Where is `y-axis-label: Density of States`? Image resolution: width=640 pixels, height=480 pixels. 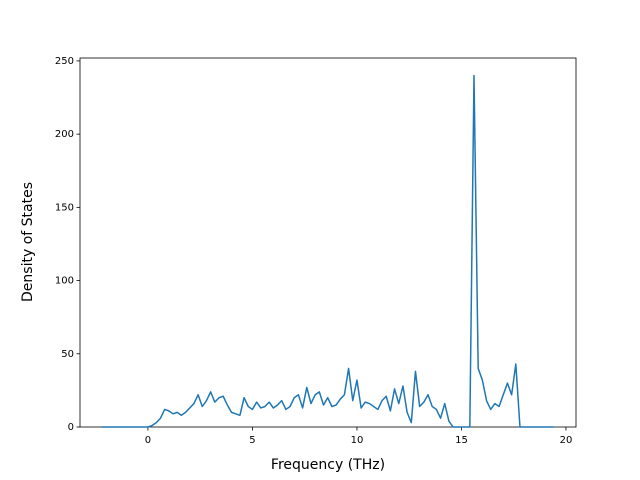 y-axis-label: Density of States is located at coordinates (28, 242).